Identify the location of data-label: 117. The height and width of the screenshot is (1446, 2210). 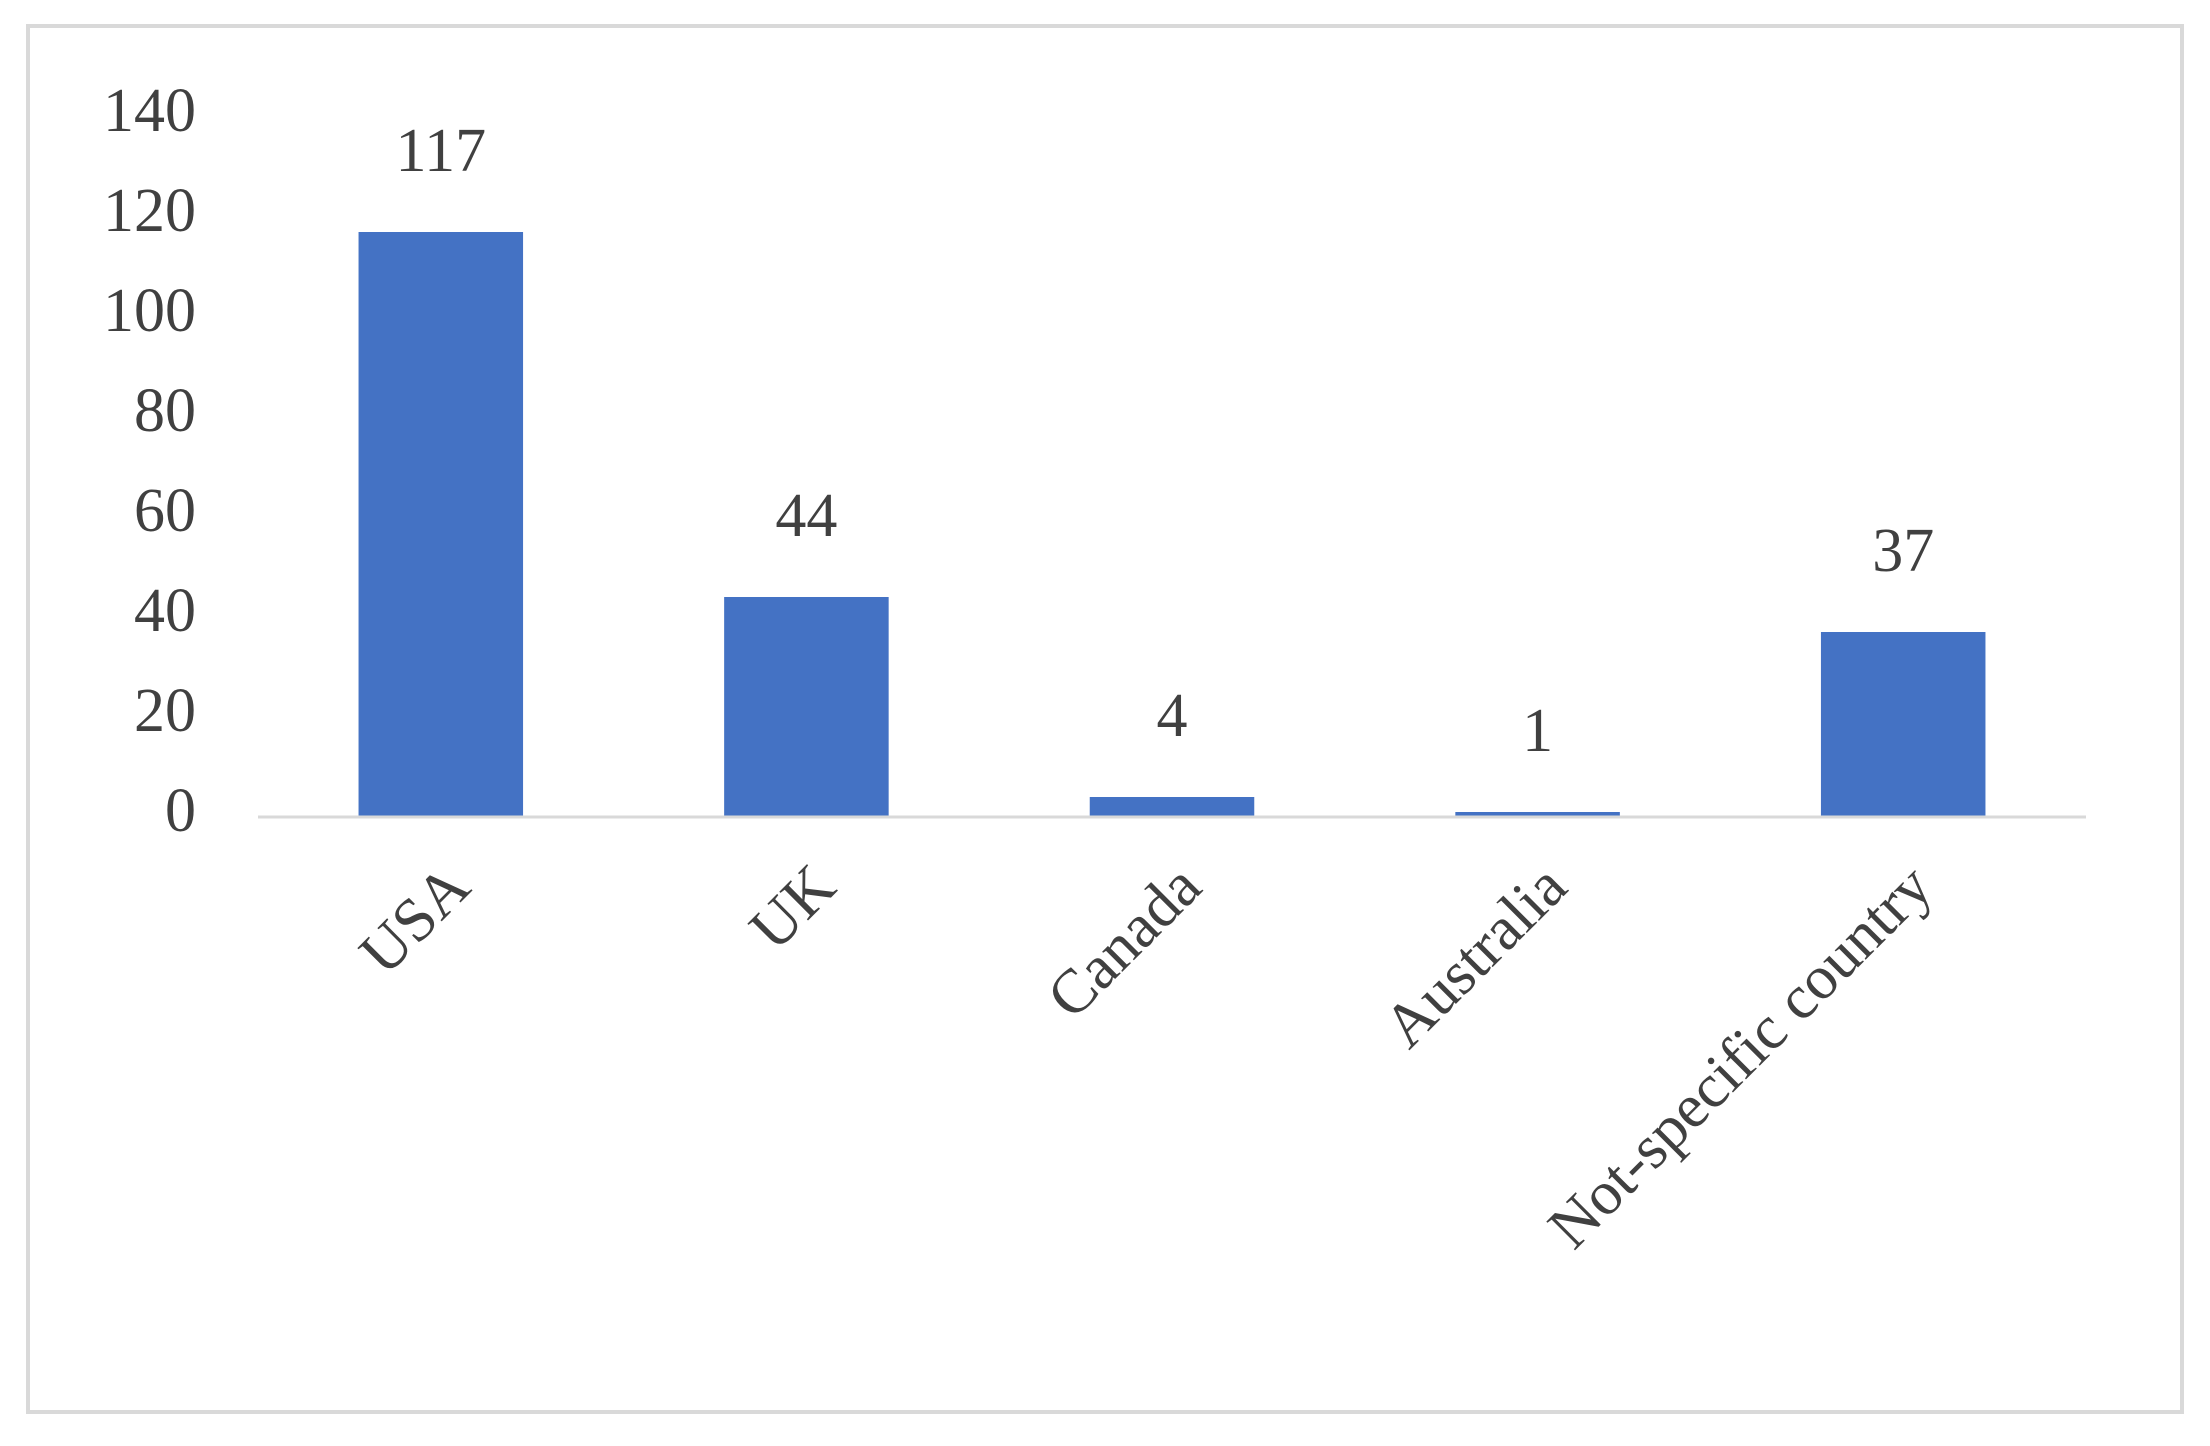
(440, 151).